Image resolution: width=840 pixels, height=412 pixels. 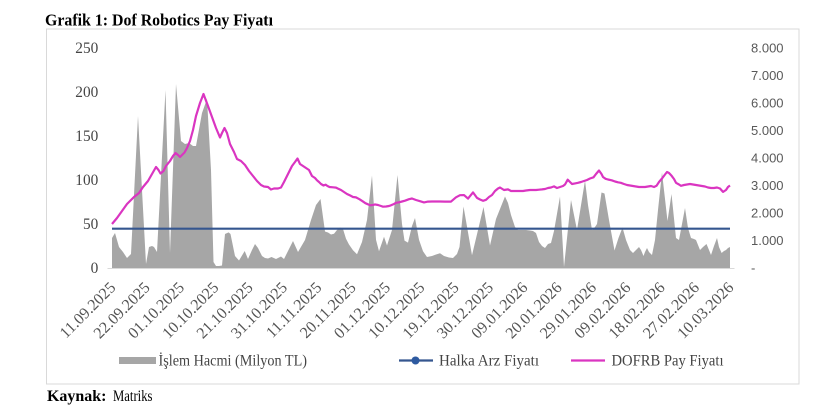 I want to click on svg-text: 250, so click(x=86, y=48).